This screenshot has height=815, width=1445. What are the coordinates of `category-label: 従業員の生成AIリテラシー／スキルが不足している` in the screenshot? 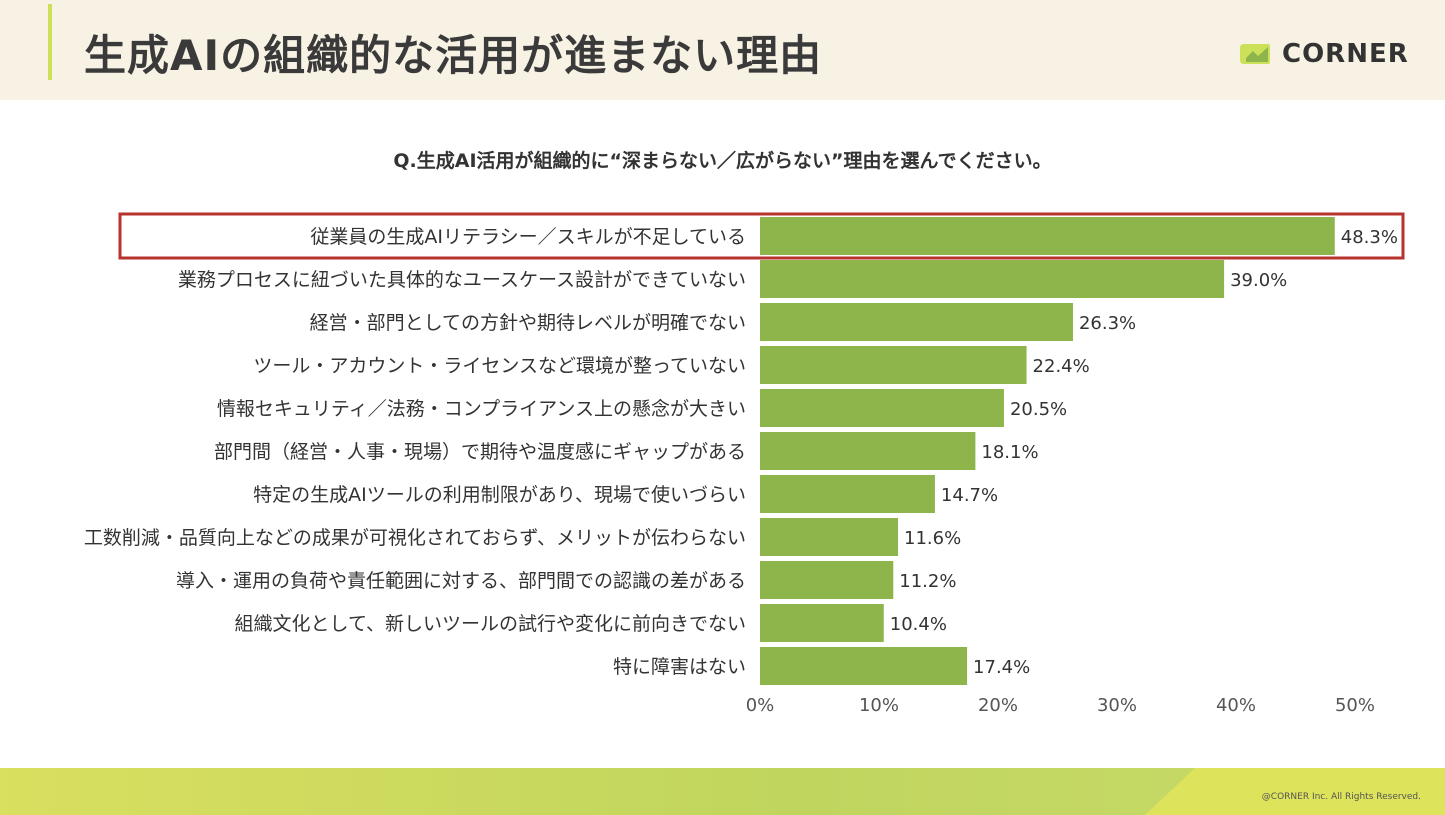 It's located at (528, 237).